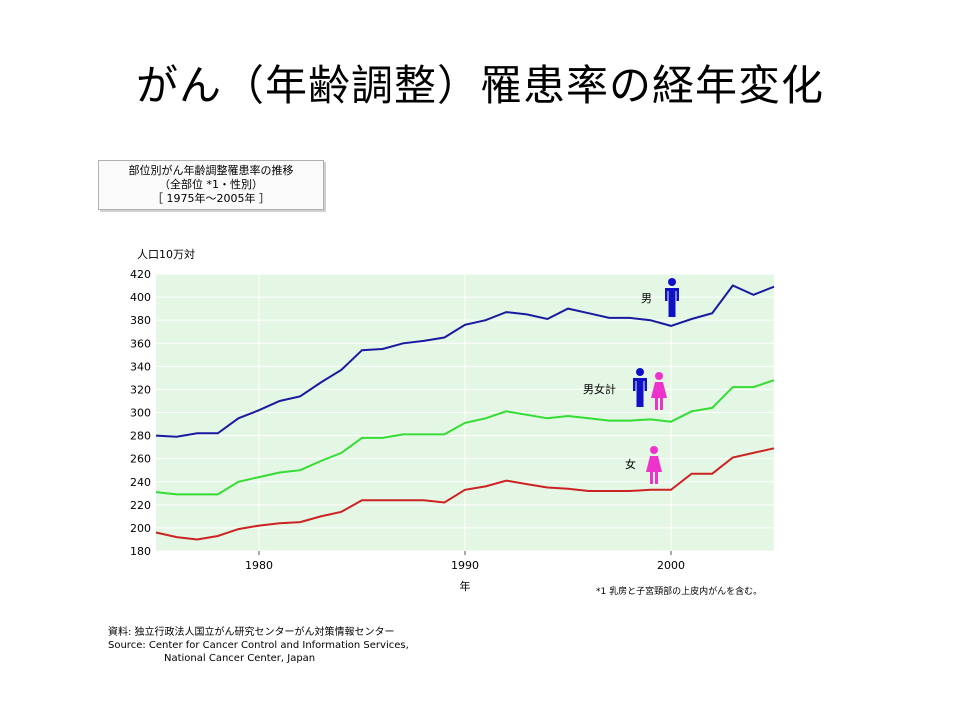  Describe the element at coordinates (211, 198) in the screenshot. I see `caption-line-3: ［ 1975年〜2005年 ］` at that location.